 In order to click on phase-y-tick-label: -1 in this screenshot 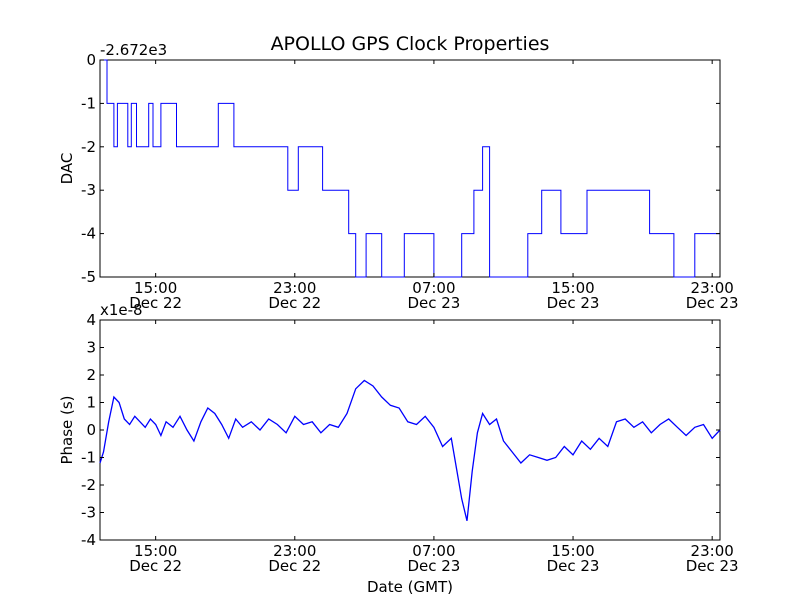, I will do `click(88, 458)`.